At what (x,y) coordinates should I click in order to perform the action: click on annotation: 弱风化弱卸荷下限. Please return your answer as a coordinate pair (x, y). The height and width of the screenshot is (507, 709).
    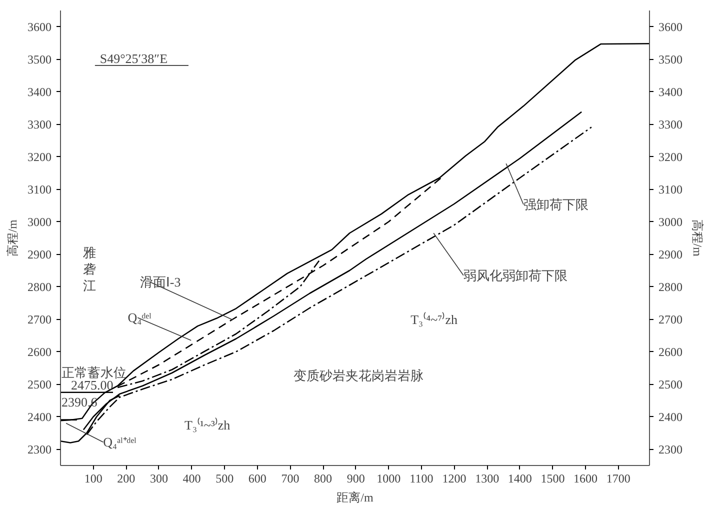
    Looking at the image, I should click on (515, 275).